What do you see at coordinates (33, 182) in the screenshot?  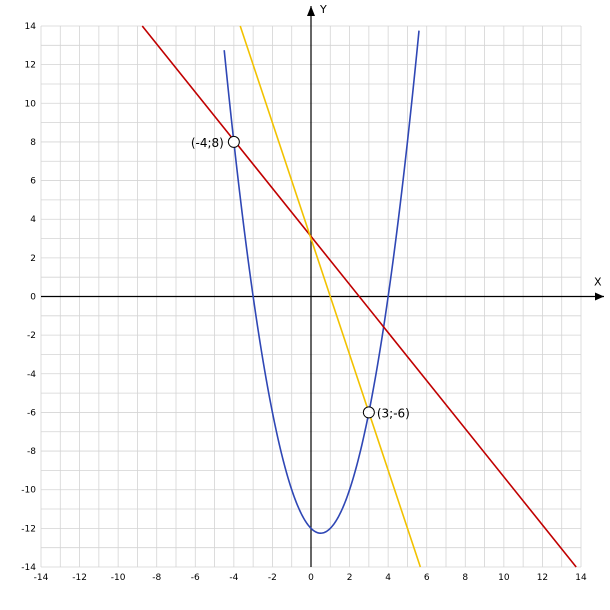 I see `y-tick-label: 6` at bounding box center [33, 182].